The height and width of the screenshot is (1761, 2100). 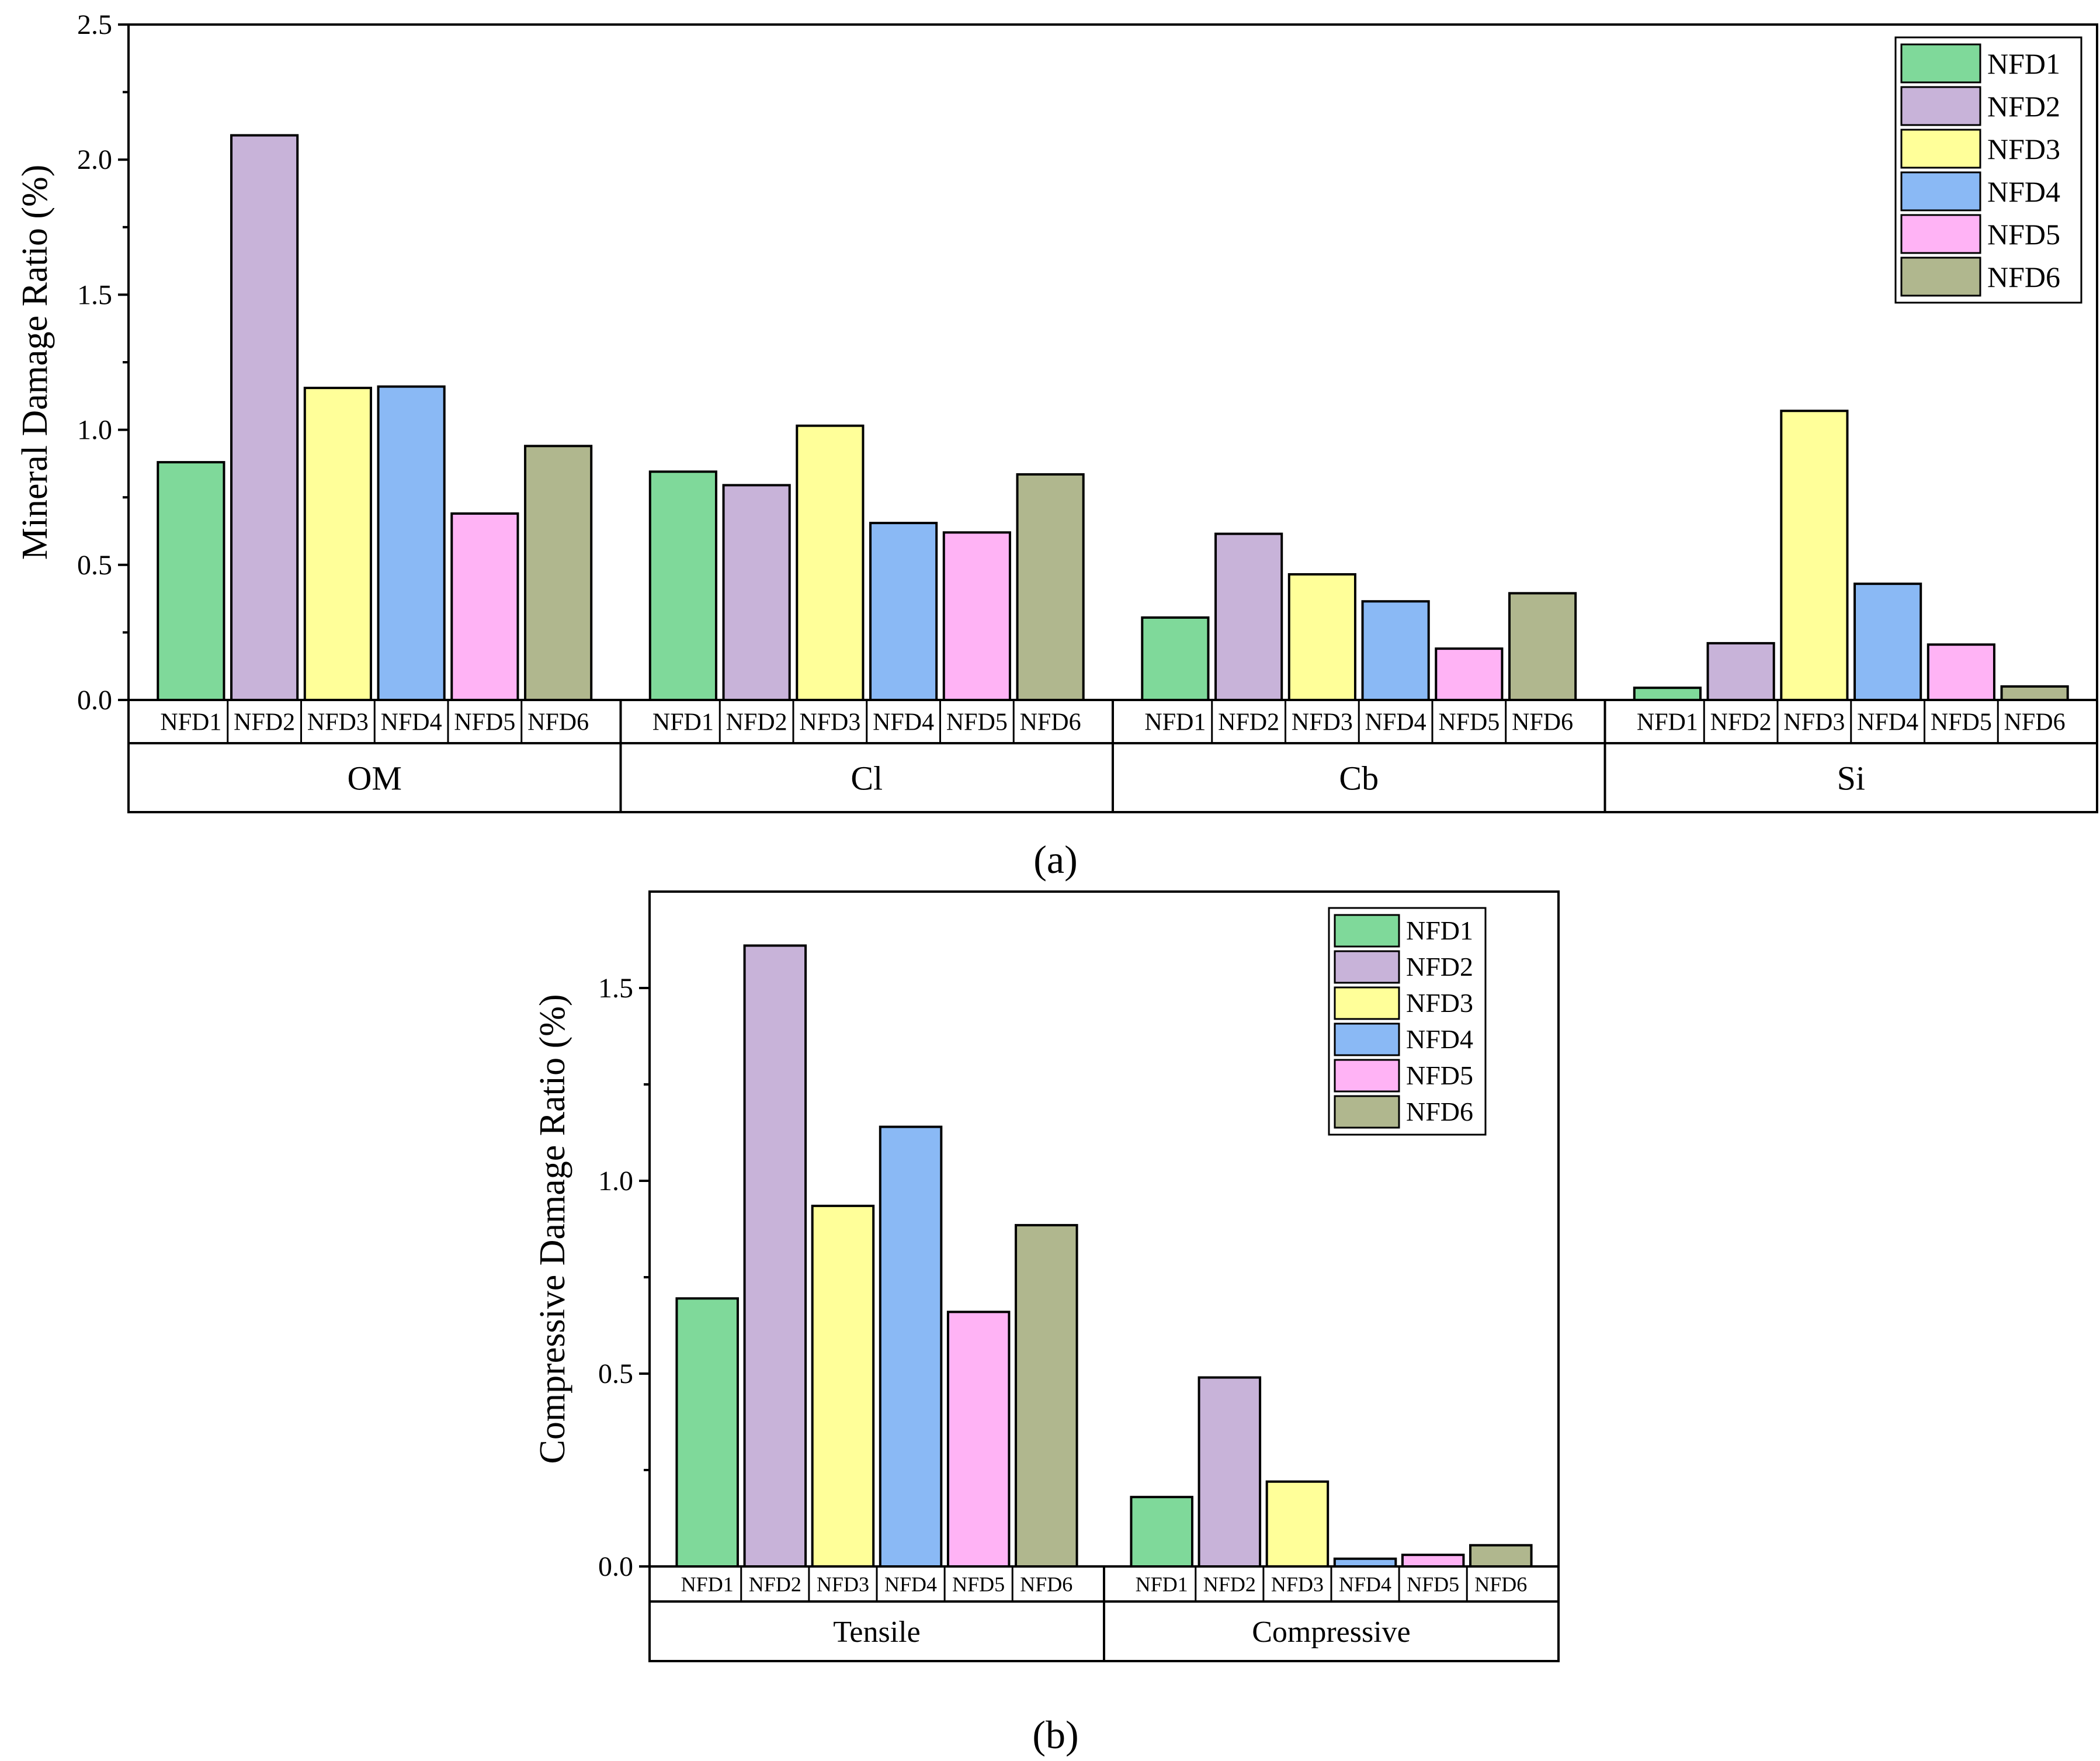 I want to click on bar-tensile-nfd4, so click(x=911, y=1346).